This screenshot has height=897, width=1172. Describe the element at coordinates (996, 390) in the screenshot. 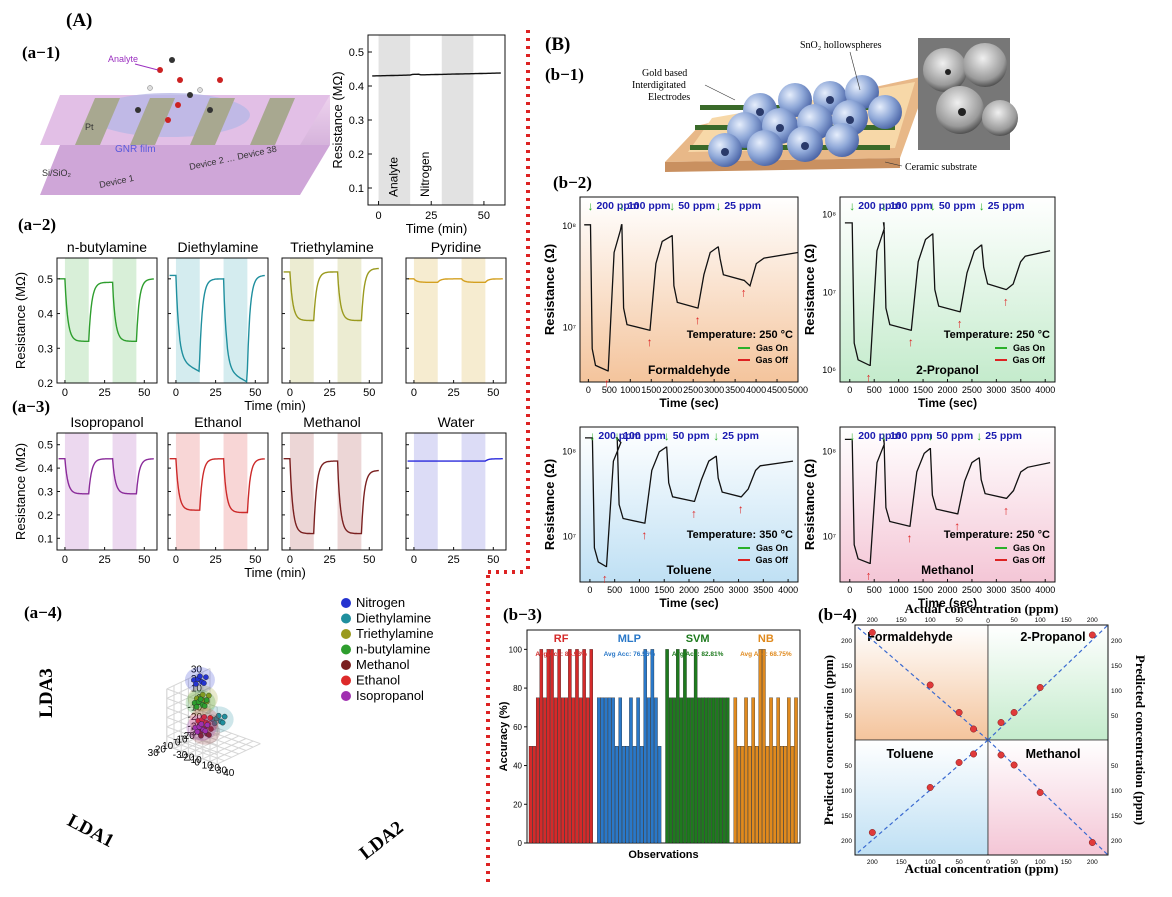

I see `b2-xtick-label: 3000` at that location.